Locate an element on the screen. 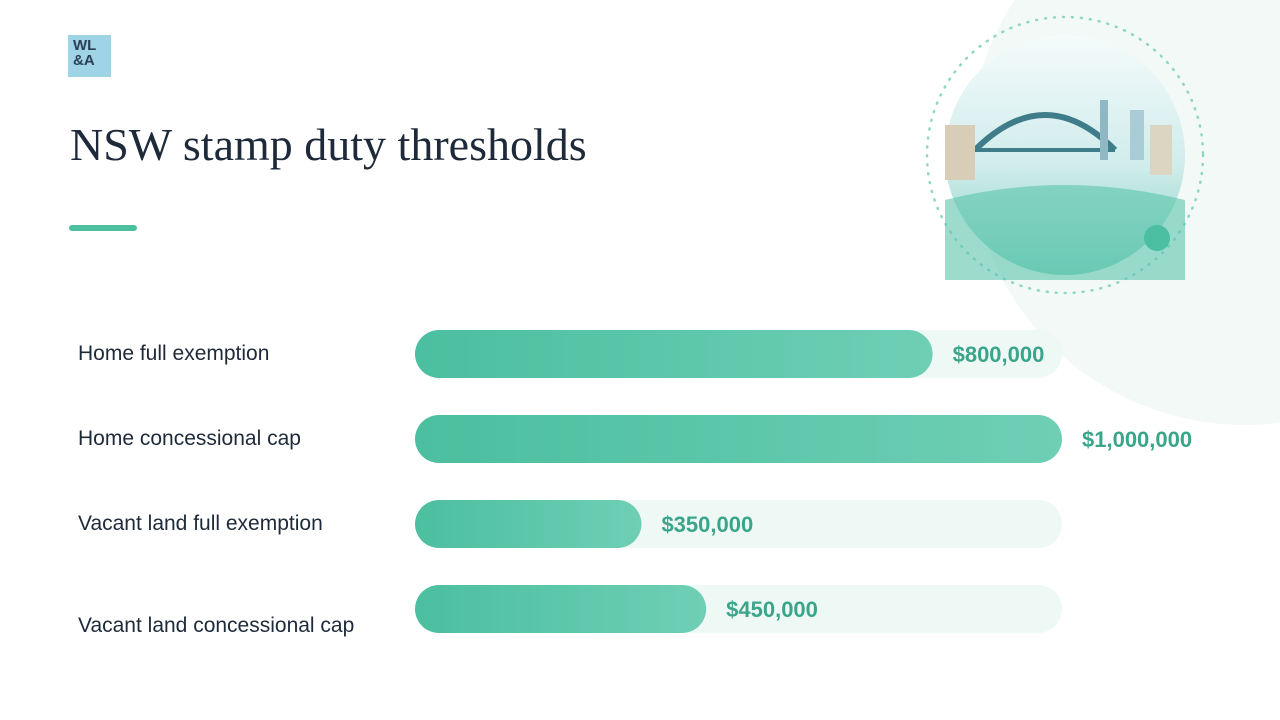 The width and height of the screenshot is (1280, 720). category-label: Vacant land full exemption is located at coordinates (200, 523).